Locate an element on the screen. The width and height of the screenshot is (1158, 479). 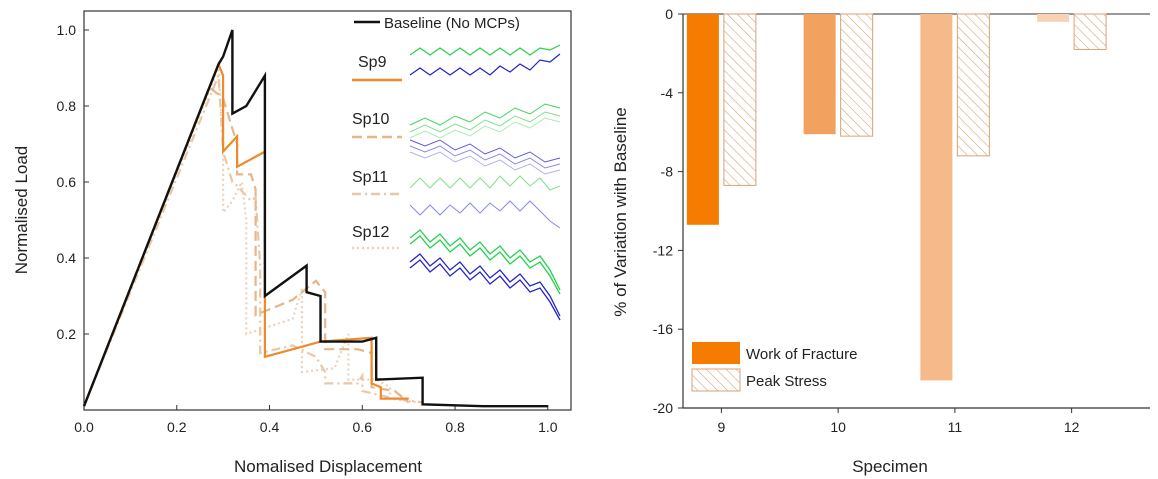
right-y-tick-label: -12 is located at coordinates (663, 250).